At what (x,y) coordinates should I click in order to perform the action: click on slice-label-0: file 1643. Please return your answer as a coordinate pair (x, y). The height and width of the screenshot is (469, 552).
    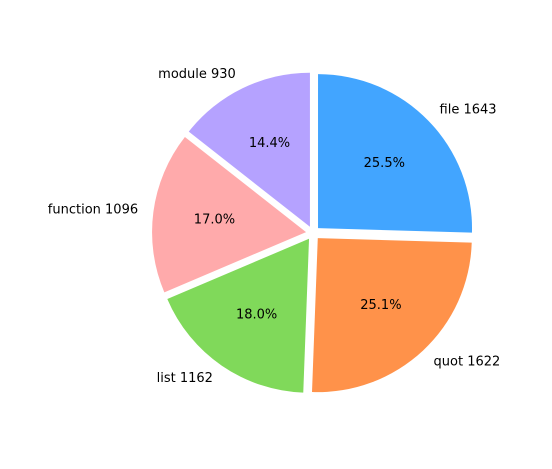
    Looking at the image, I should click on (468, 110).